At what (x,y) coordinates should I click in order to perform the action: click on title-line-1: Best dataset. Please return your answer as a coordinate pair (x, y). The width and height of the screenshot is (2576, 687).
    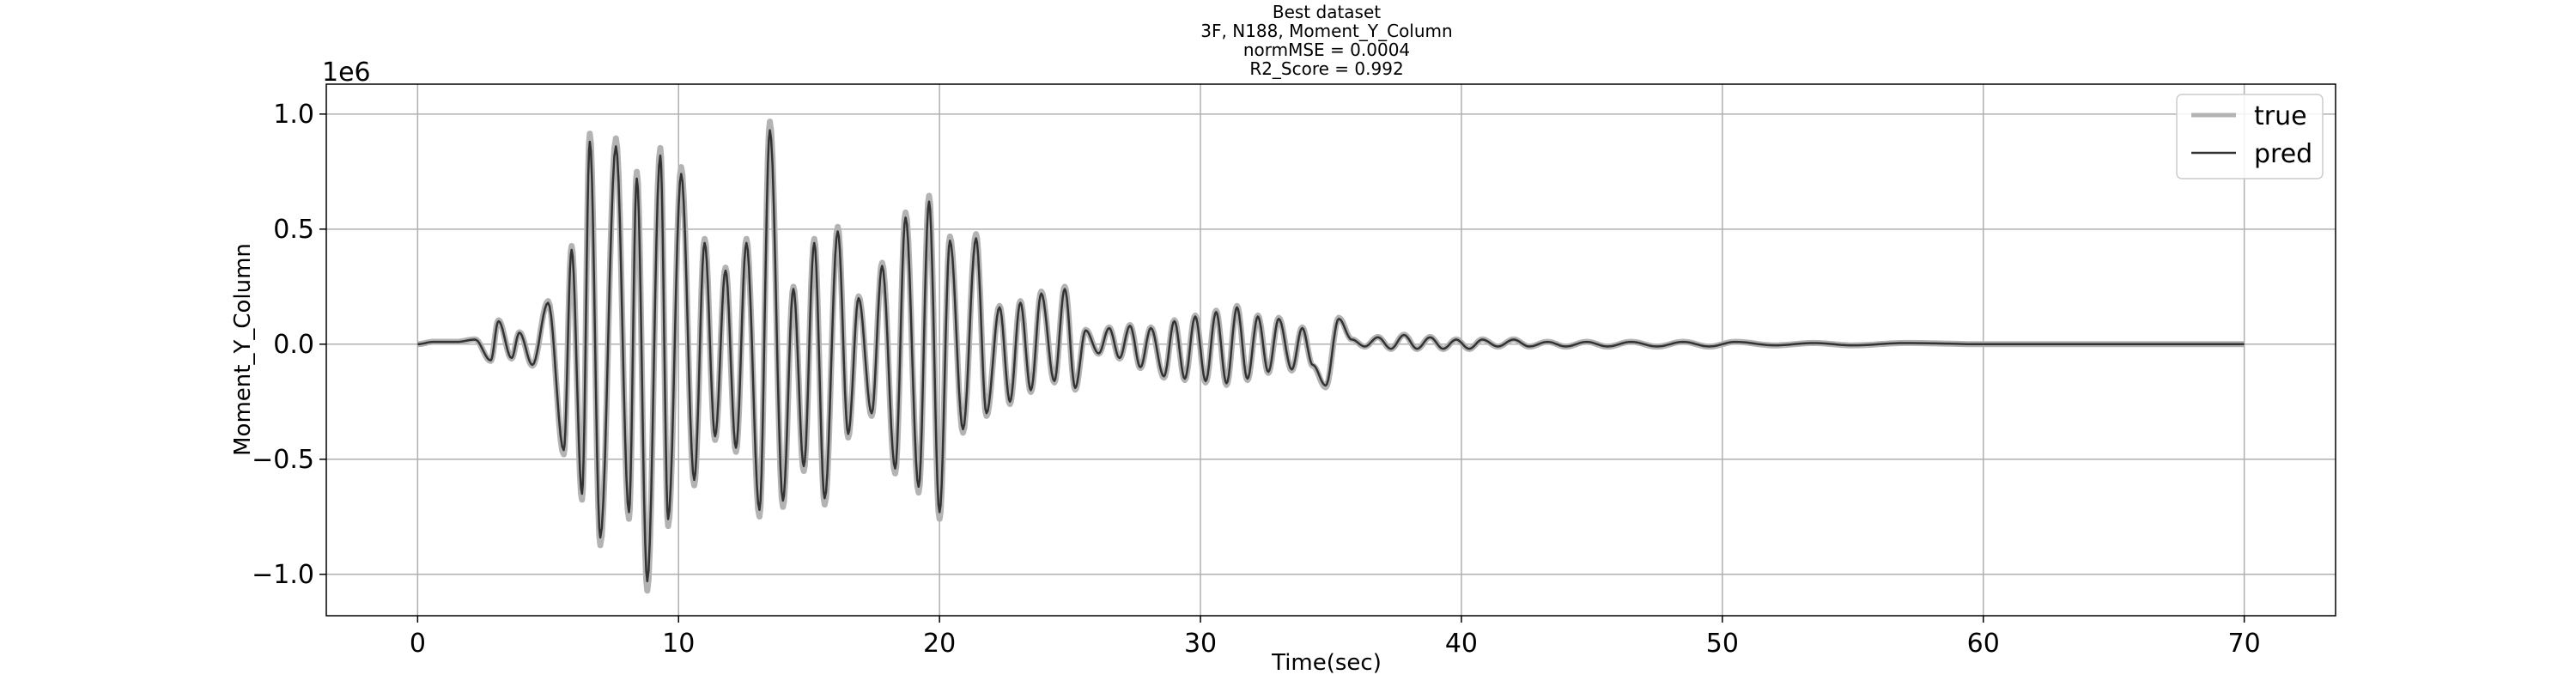
    Looking at the image, I should click on (1327, 12).